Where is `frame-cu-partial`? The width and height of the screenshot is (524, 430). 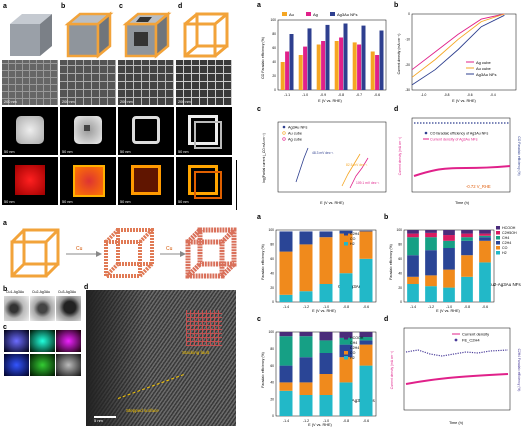 frame-cu-partial is located at coordinates (129, 253).